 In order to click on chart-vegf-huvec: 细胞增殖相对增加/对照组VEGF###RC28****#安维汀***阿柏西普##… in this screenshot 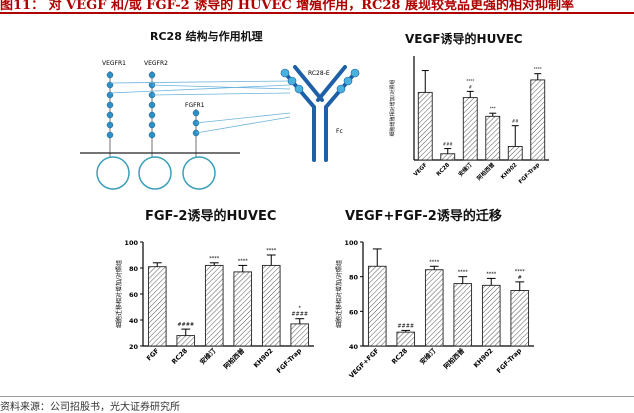, I will do `click(469, 120)`.